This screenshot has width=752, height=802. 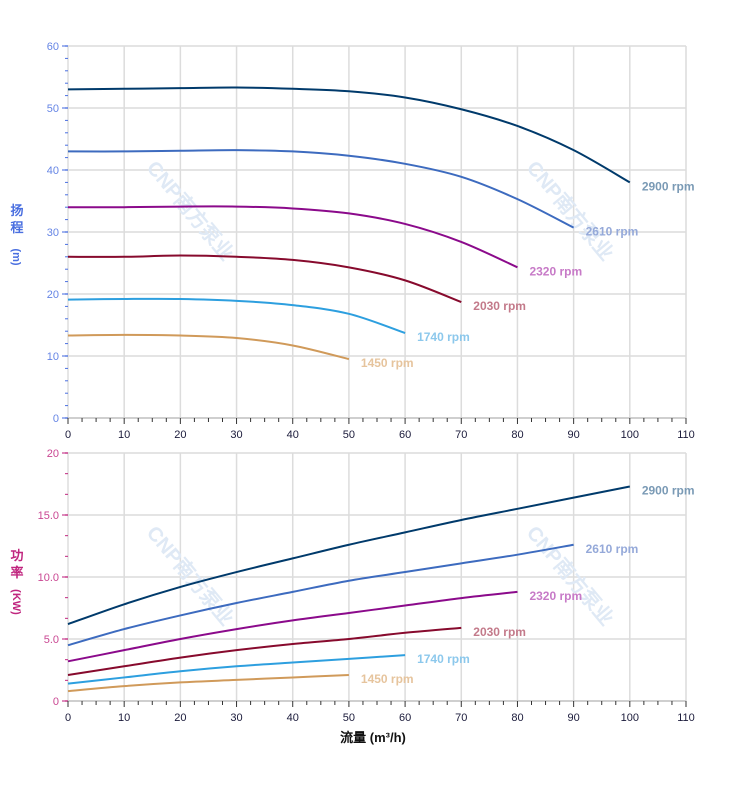 What do you see at coordinates (16, 572) in the screenshot?
I see `y-axis-title: 率` at bounding box center [16, 572].